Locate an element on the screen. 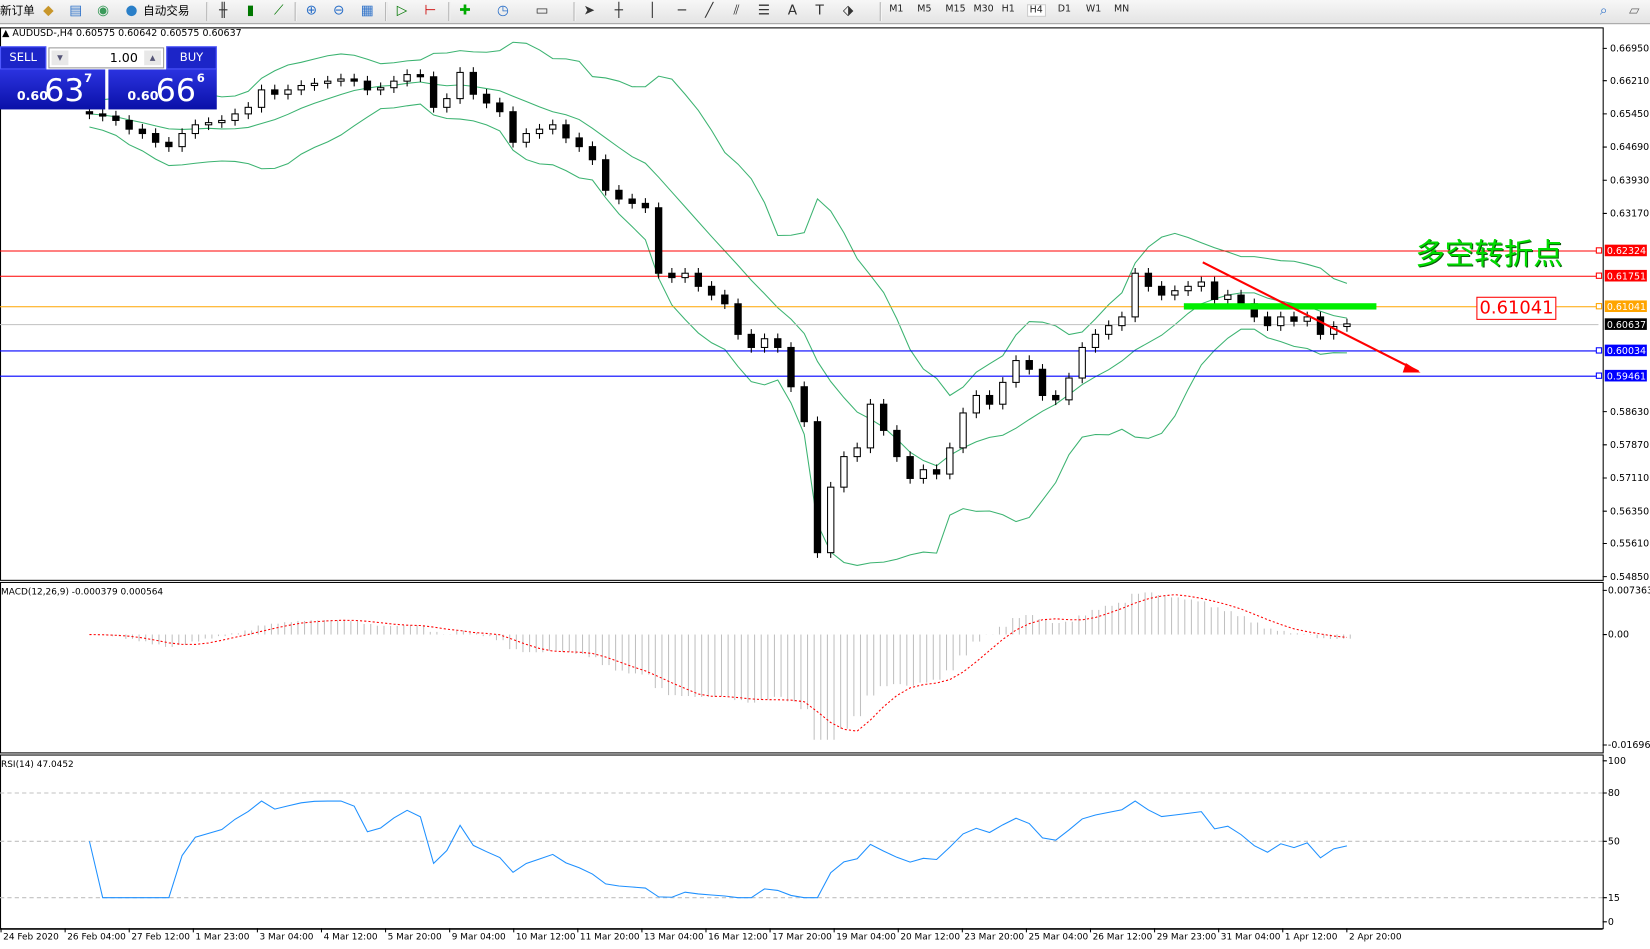 Image resolution: width=1650 pixels, height=949 pixels. auto-trading-icon: ● is located at coordinates (131, 11).